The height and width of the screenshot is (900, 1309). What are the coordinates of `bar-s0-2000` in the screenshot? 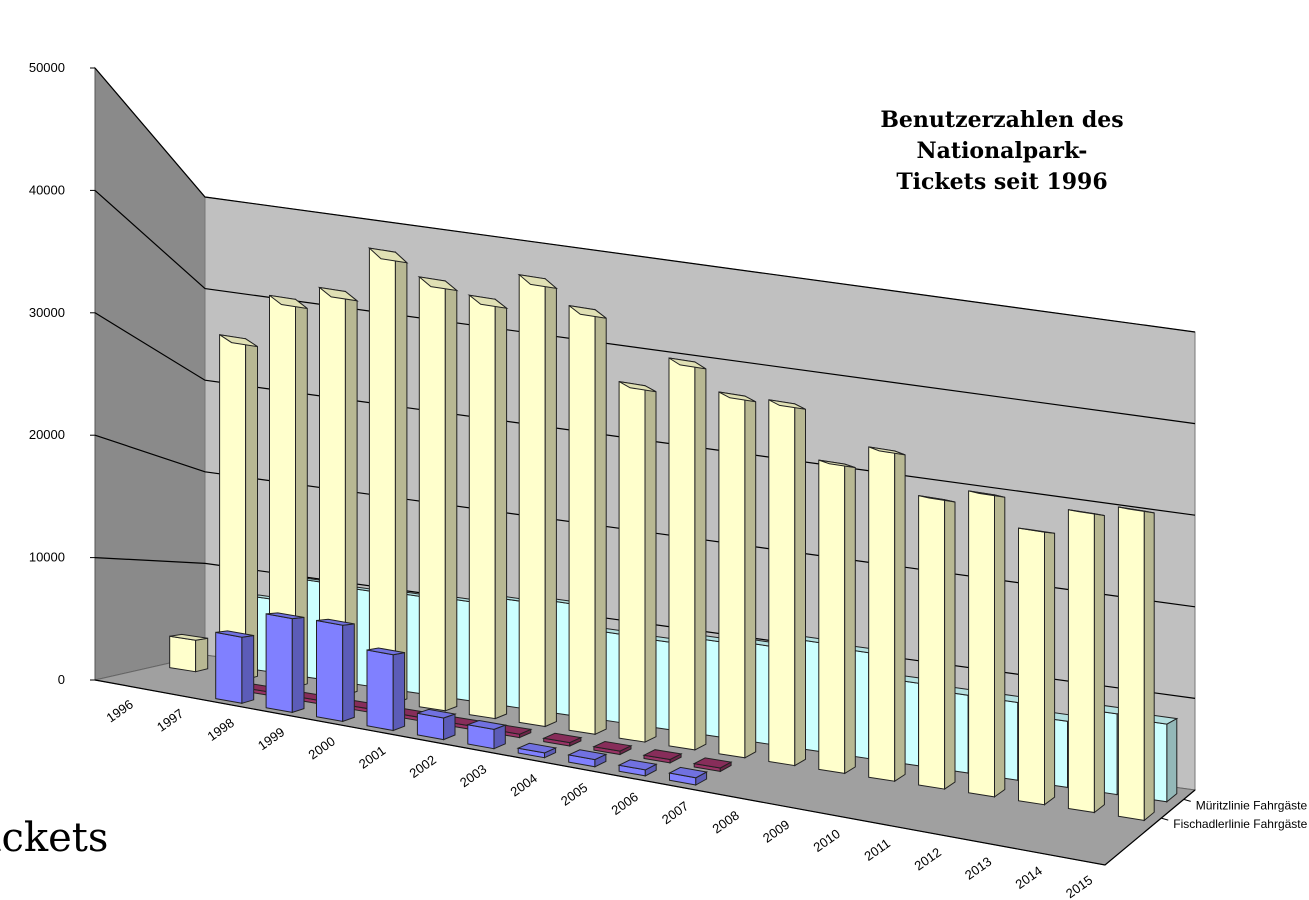 It's located at (335, 670).